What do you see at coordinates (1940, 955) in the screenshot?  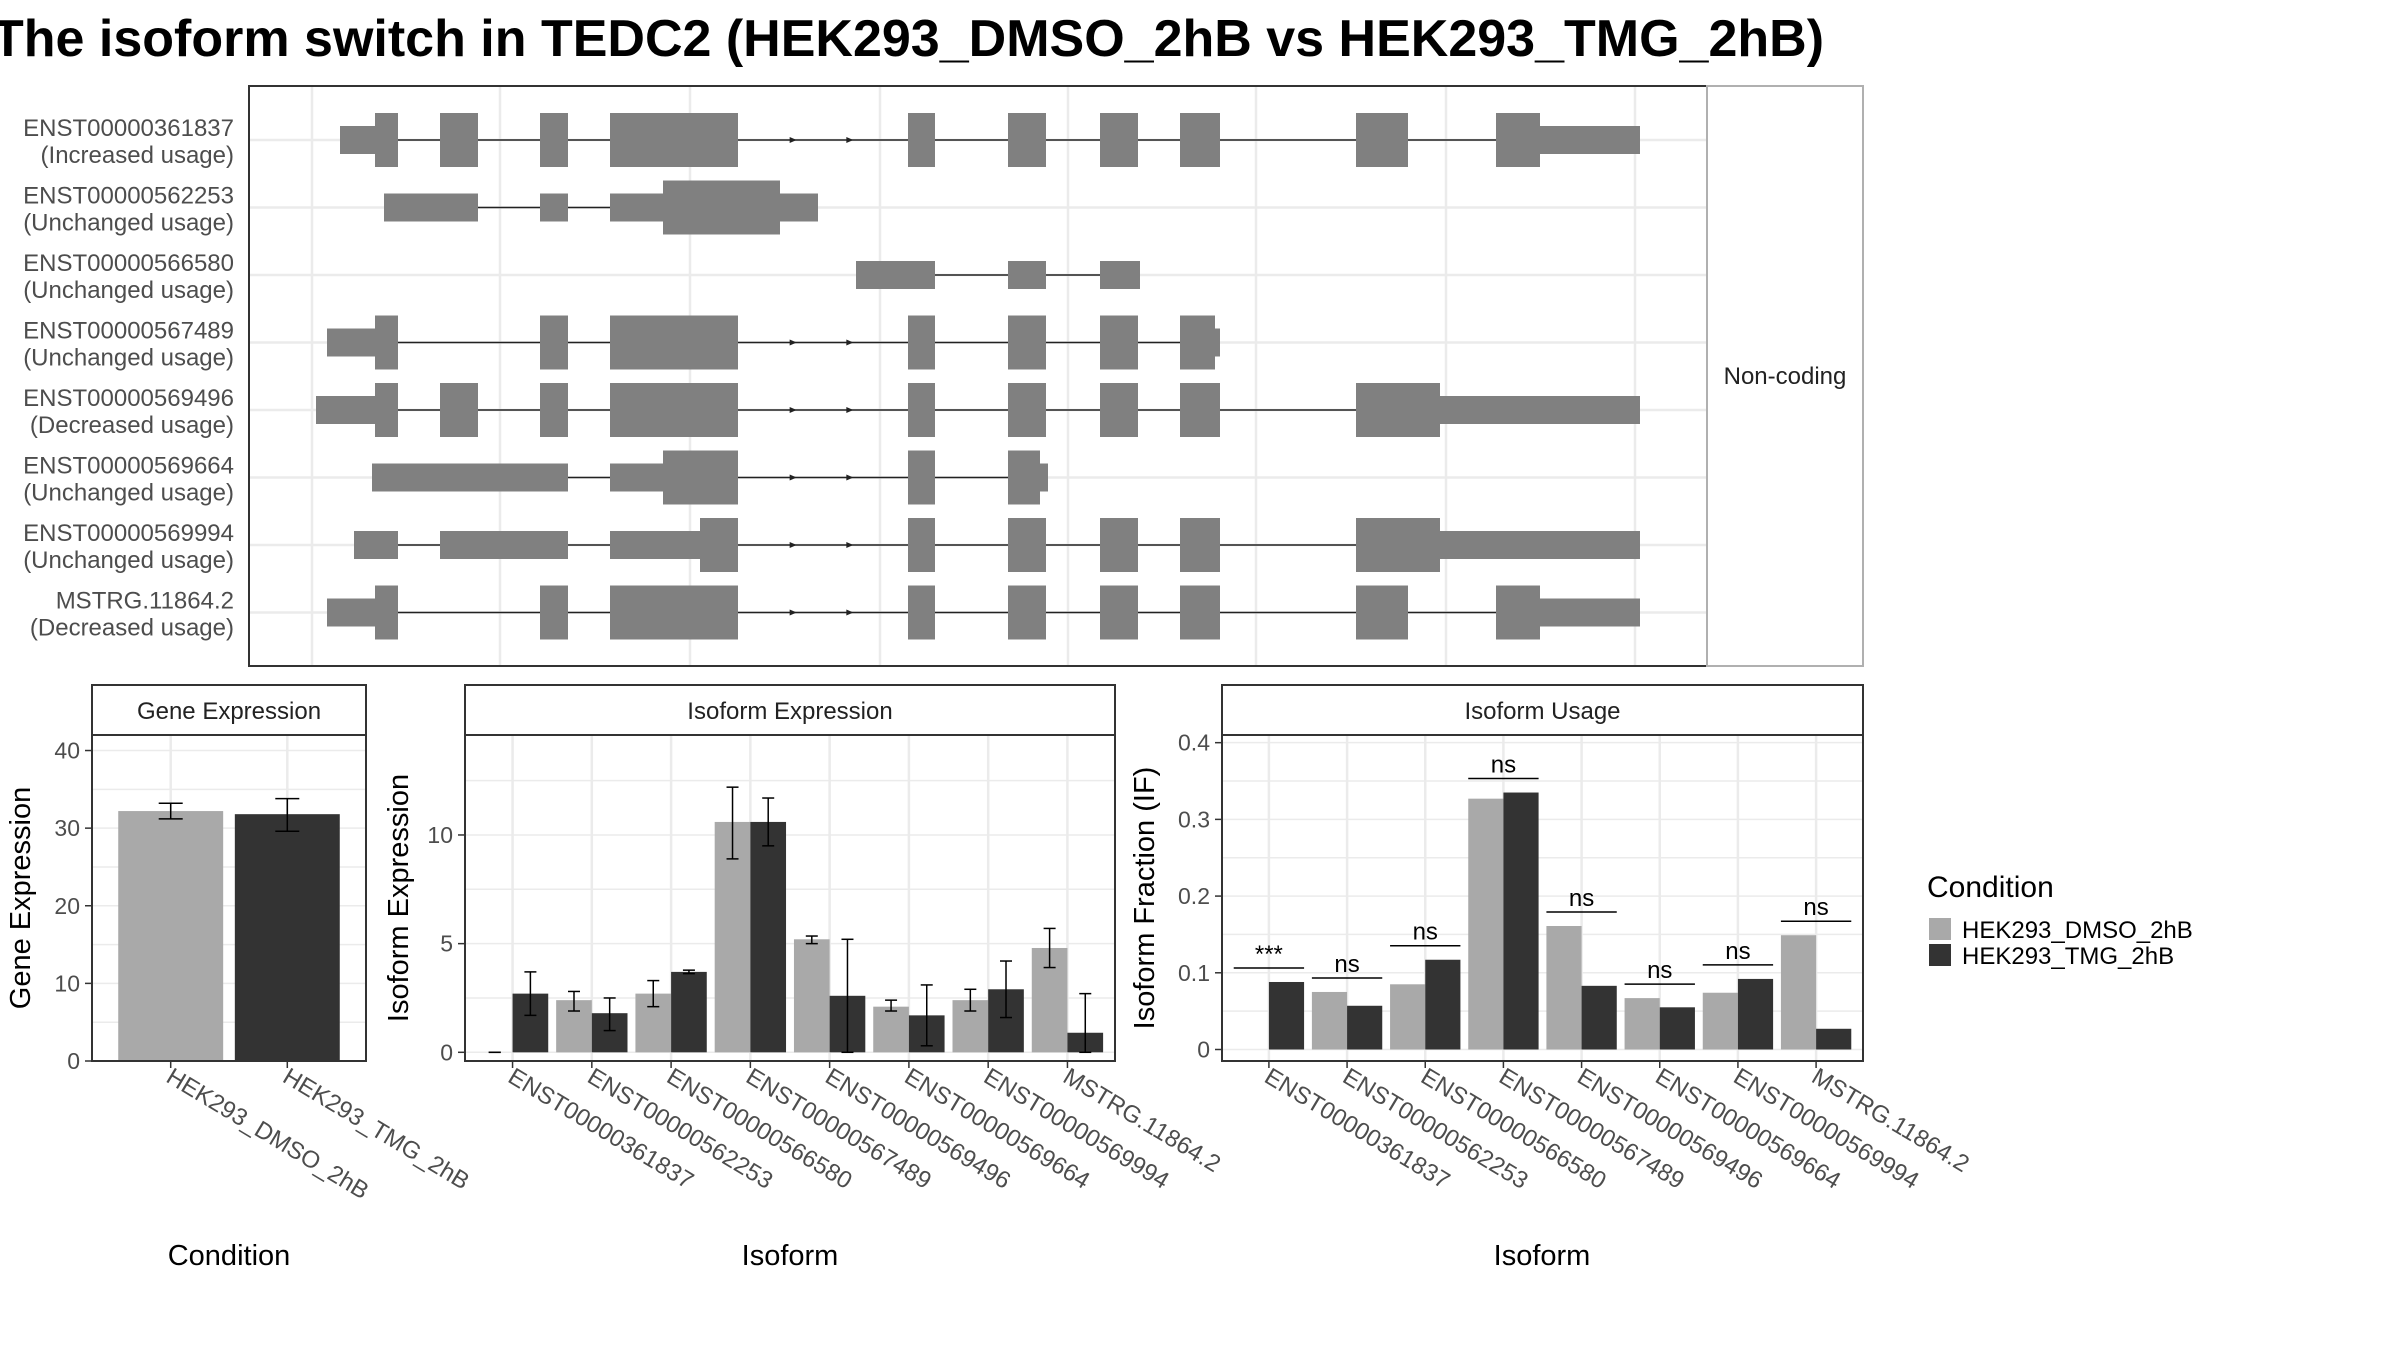 I see `legend-swatch` at bounding box center [1940, 955].